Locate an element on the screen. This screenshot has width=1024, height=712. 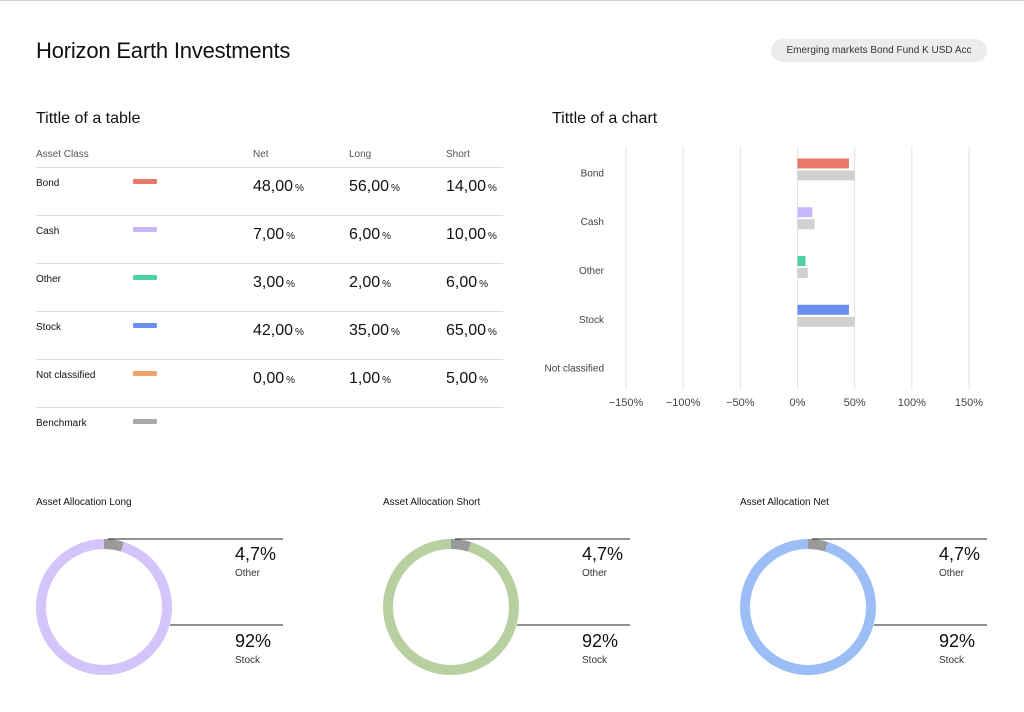
value-net: 48,00% is located at coordinates (278, 187).